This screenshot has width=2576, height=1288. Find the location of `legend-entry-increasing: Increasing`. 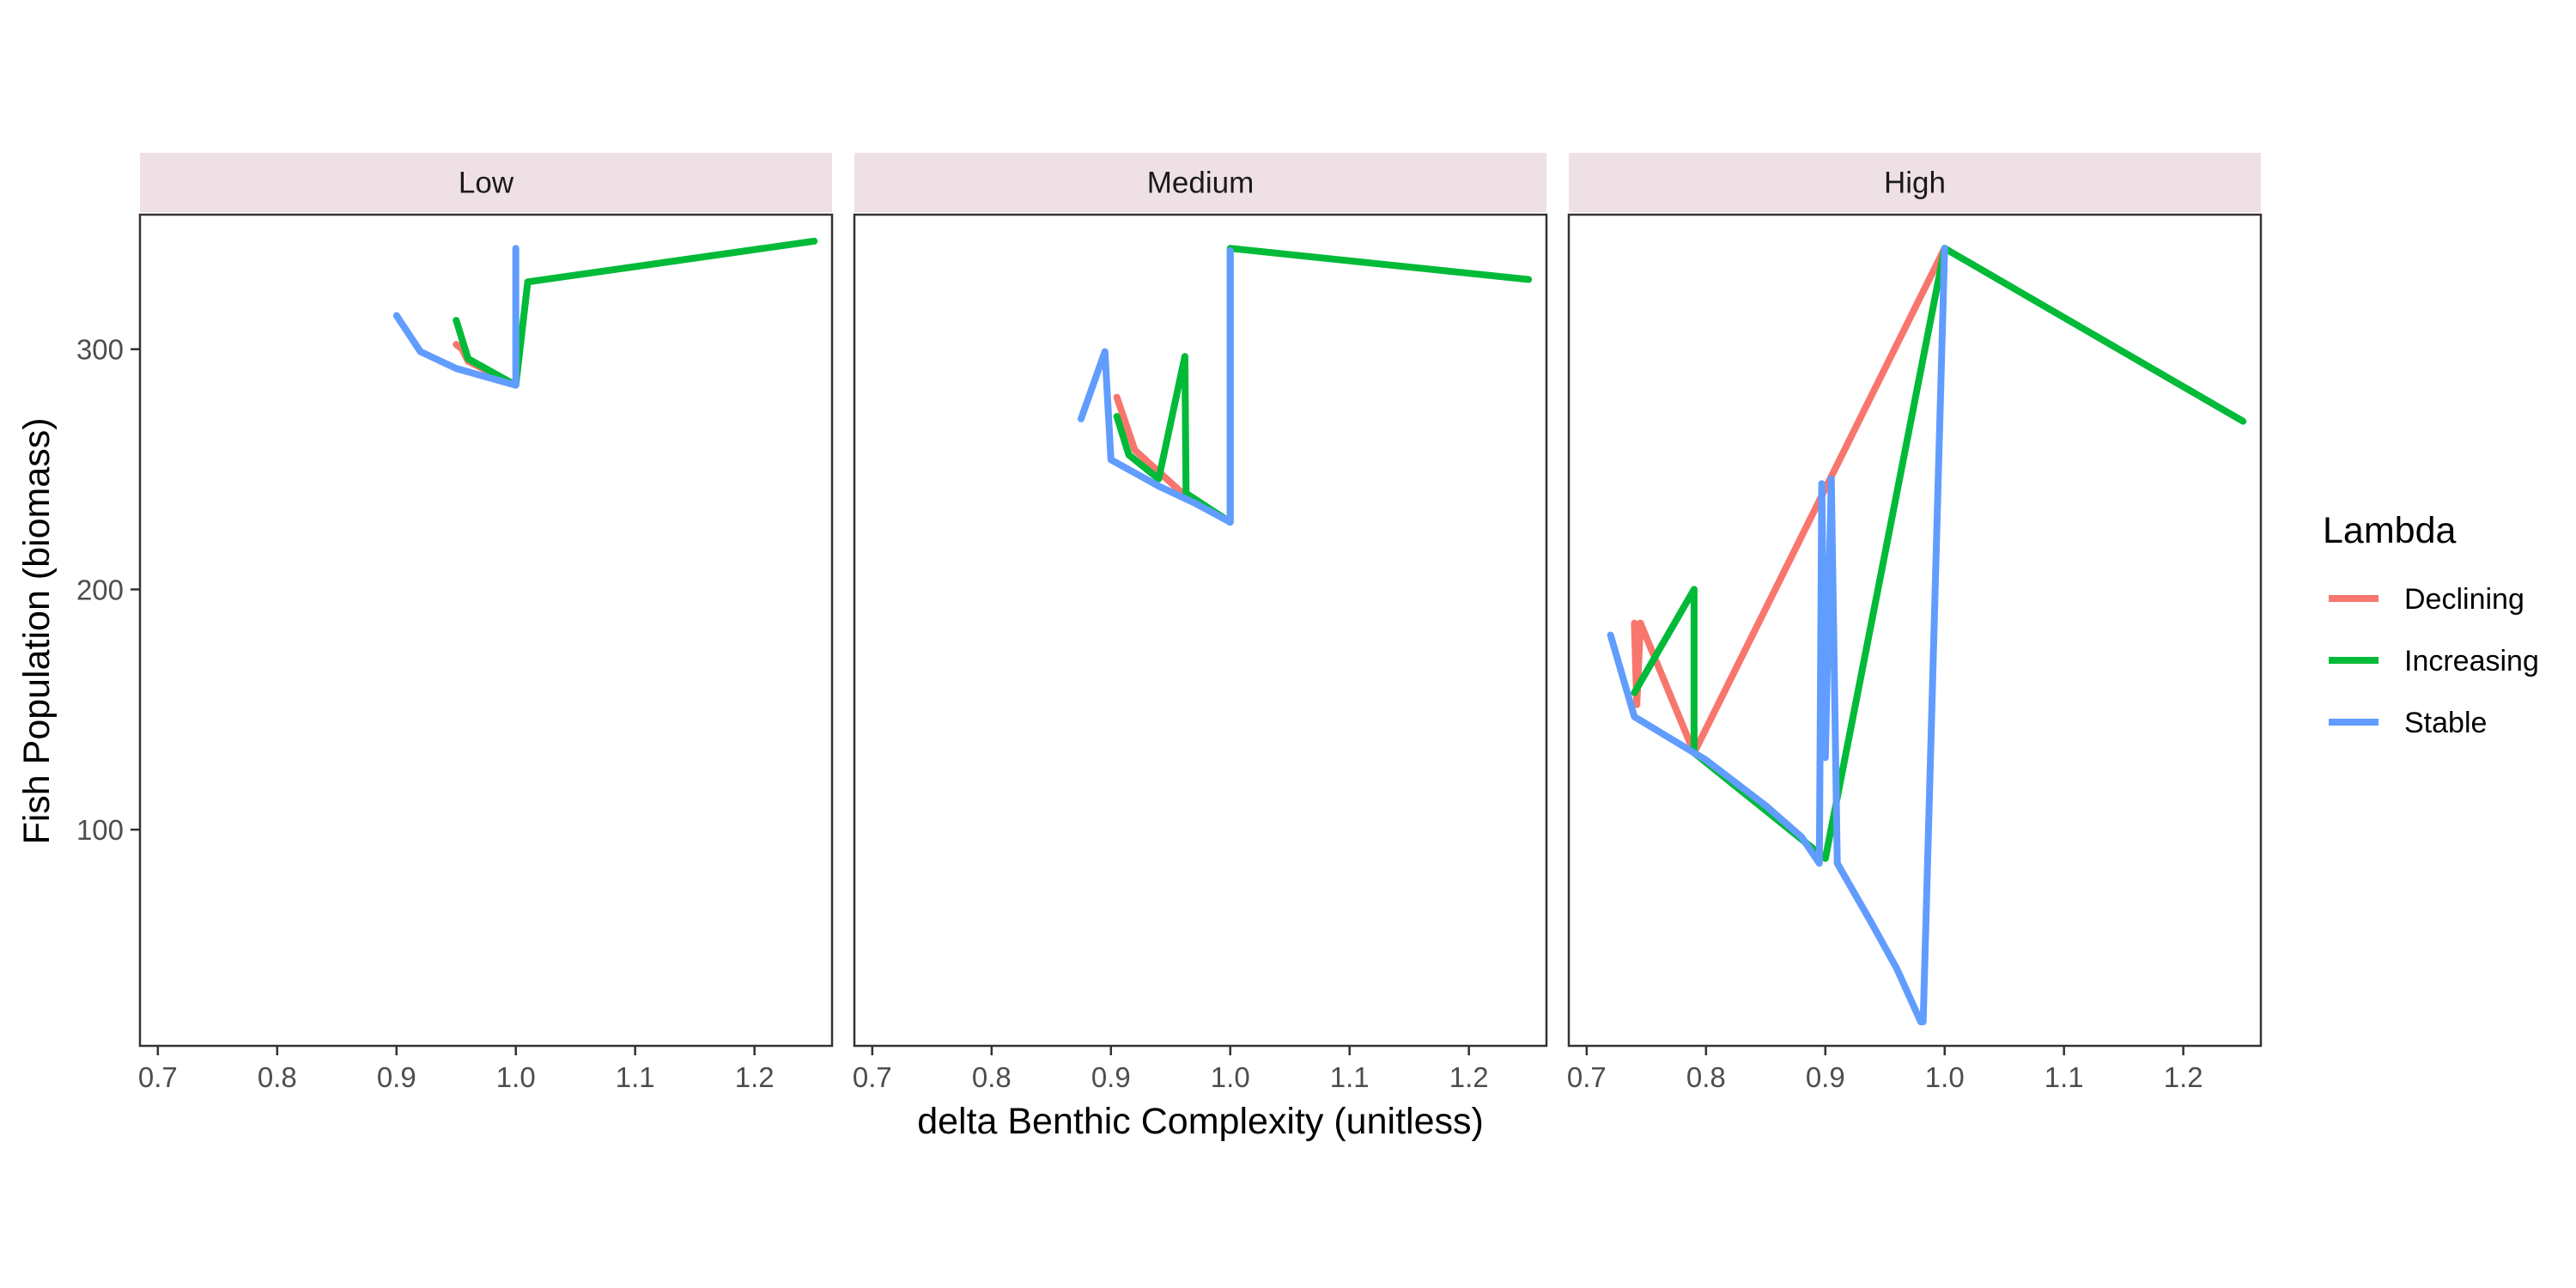

legend-entry-increasing: Increasing is located at coordinates (2434, 661).